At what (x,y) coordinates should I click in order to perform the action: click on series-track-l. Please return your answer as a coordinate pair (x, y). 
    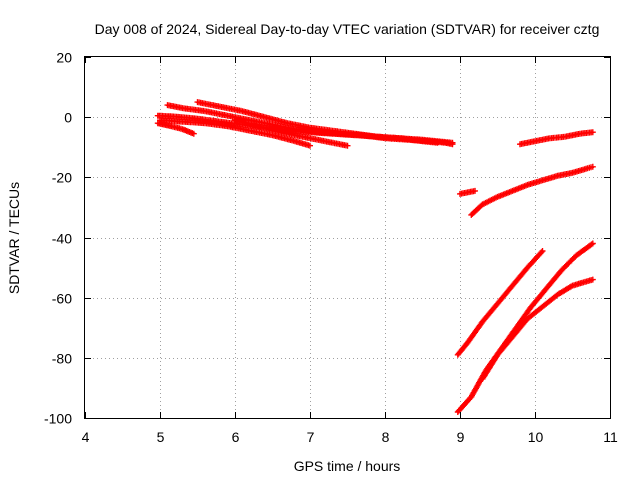
    Looking at the image, I should click on (537, 329).